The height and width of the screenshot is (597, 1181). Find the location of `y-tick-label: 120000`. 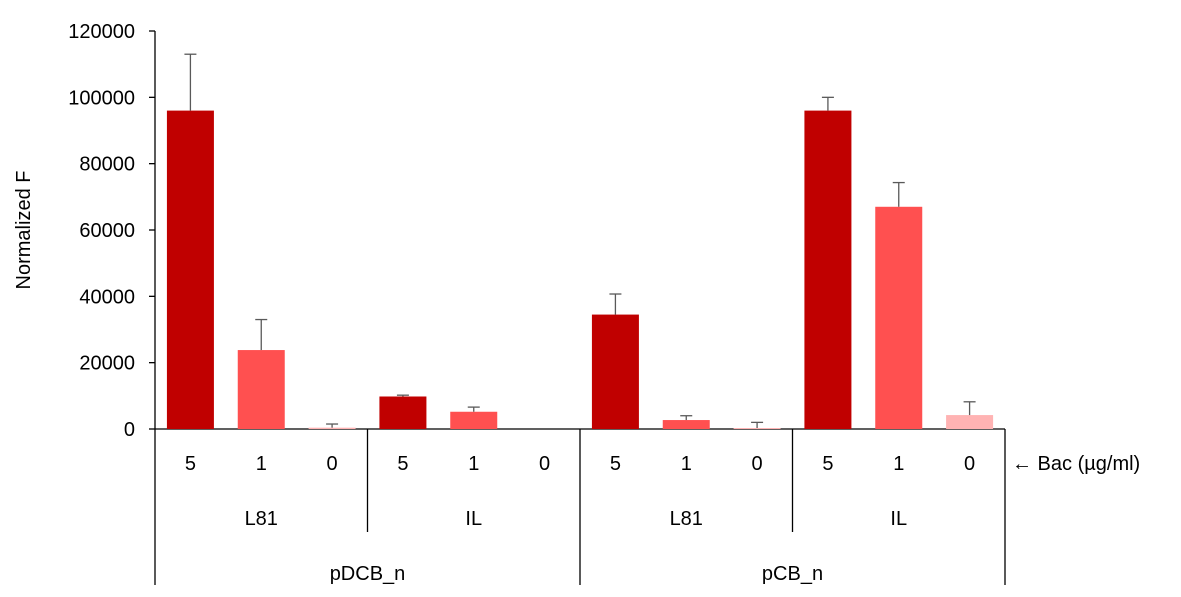

y-tick-label: 120000 is located at coordinates (101, 32).